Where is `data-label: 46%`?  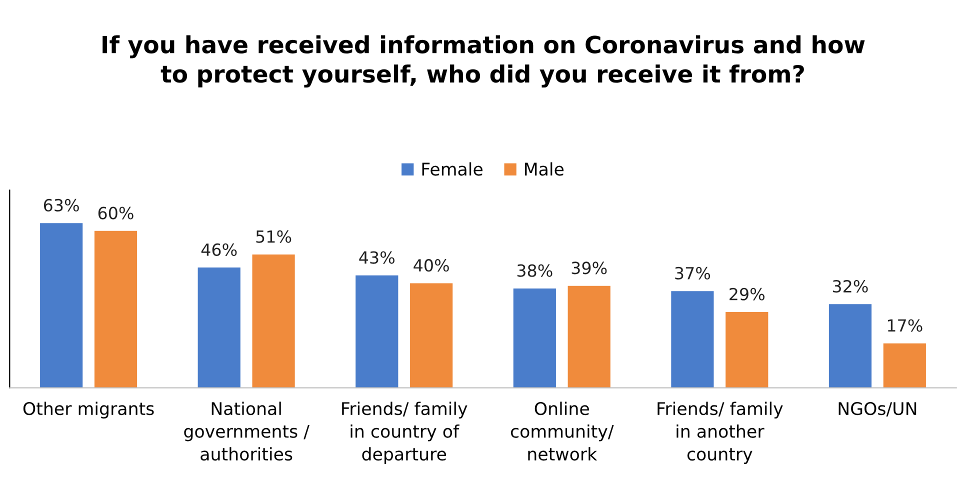
data-label: 46% is located at coordinates (219, 249).